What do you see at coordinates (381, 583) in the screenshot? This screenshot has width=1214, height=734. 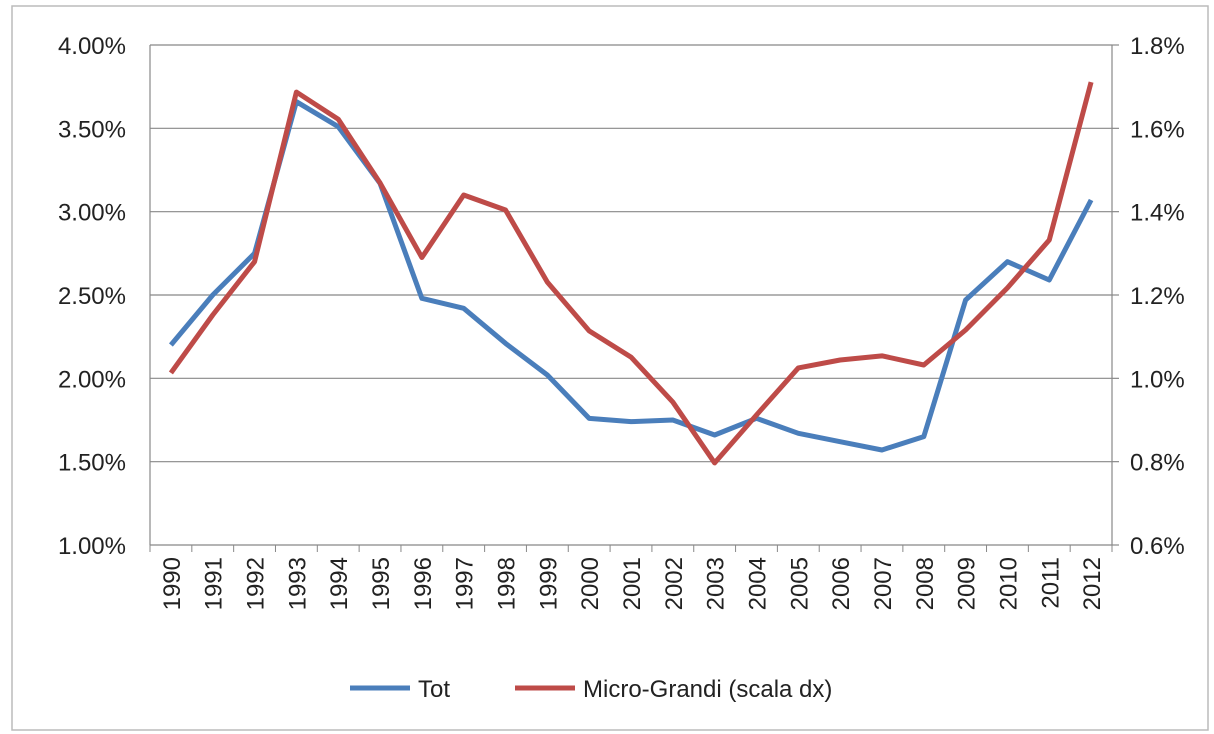 I see `x-tick-label: 1995` at bounding box center [381, 583].